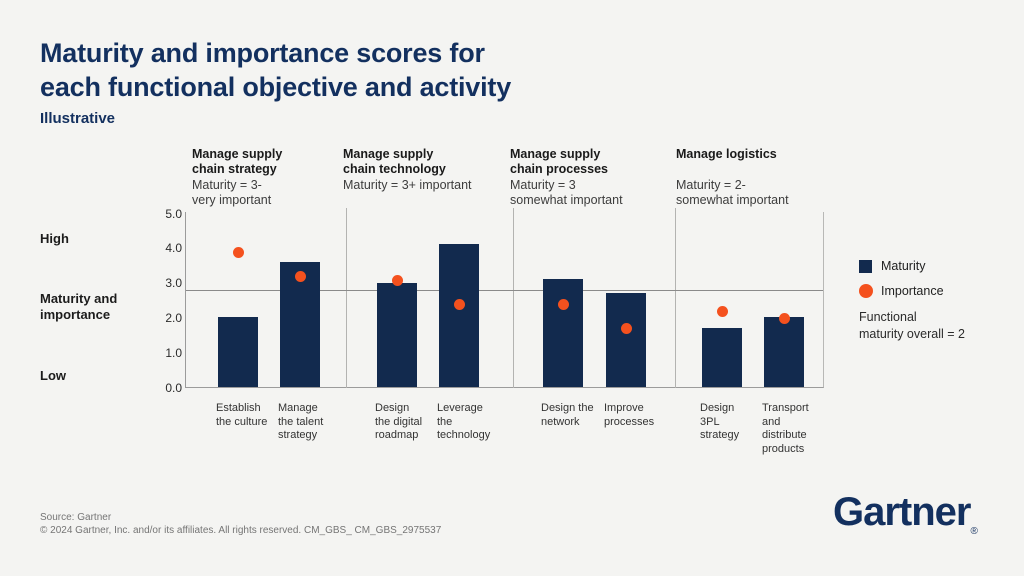 The width and height of the screenshot is (1024, 576). What do you see at coordinates (559, 161) in the screenshot?
I see `group-title: Manage supply chain processes` at bounding box center [559, 161].